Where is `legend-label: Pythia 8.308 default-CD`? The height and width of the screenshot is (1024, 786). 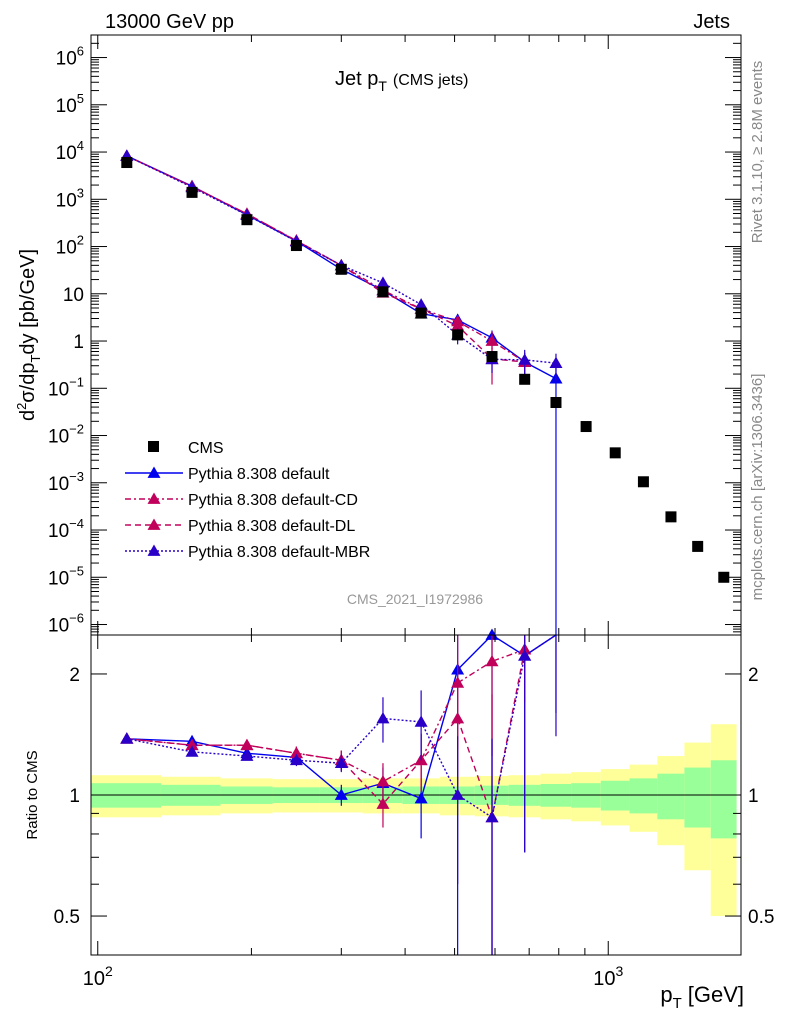
legend-label: Pythia 8.308 default-CD is located at coordinates (273, 500).